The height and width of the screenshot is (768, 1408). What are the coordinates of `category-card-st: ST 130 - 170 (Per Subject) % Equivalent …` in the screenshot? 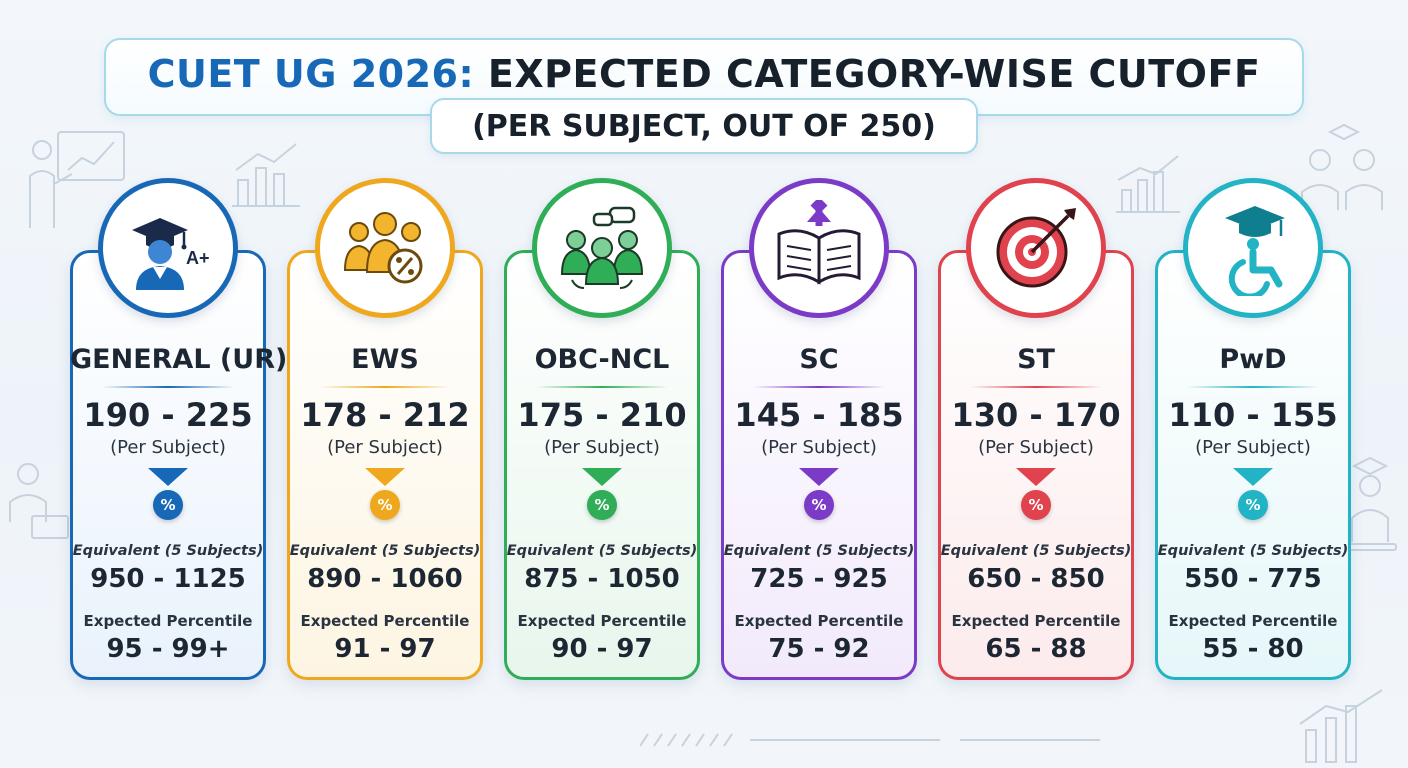 It's located at (1036, 431).